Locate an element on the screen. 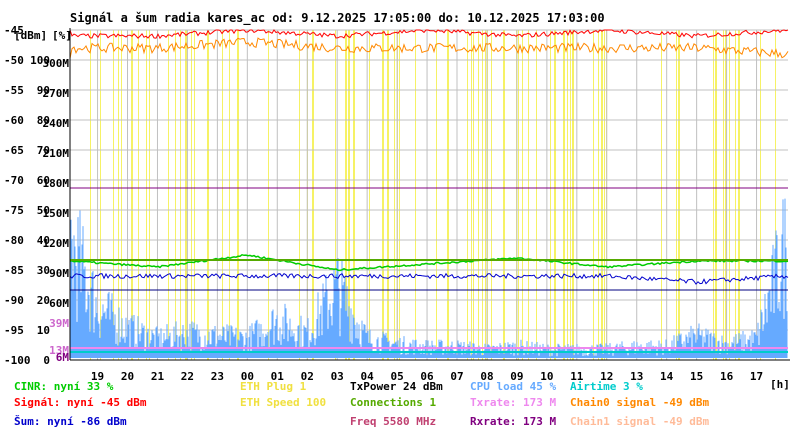  x-tick: 10 is located at coordinates (546, 376).